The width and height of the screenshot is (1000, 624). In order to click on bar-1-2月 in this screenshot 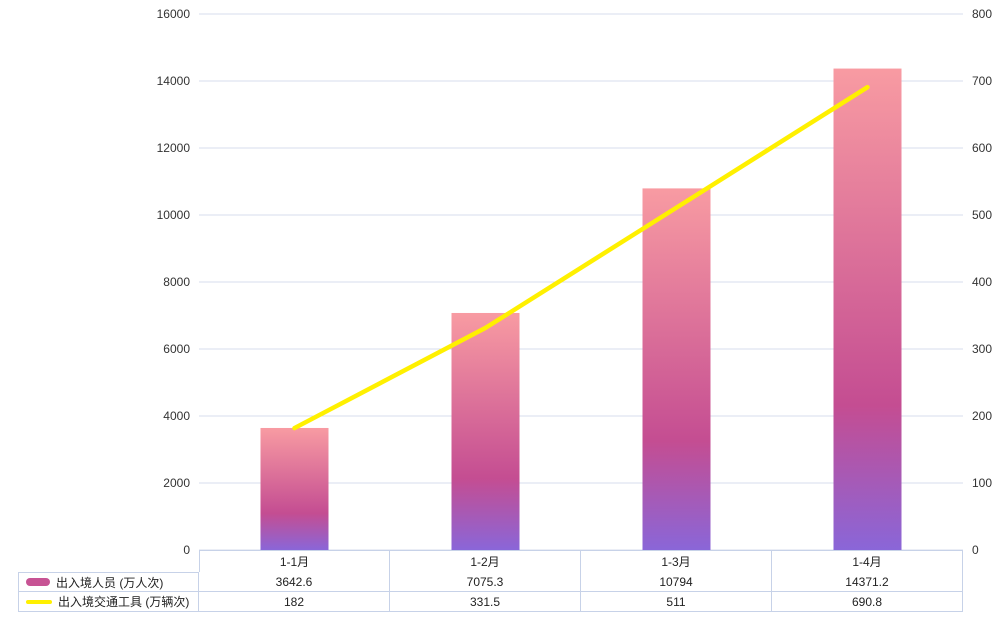, I will do `click(485, 431)`.